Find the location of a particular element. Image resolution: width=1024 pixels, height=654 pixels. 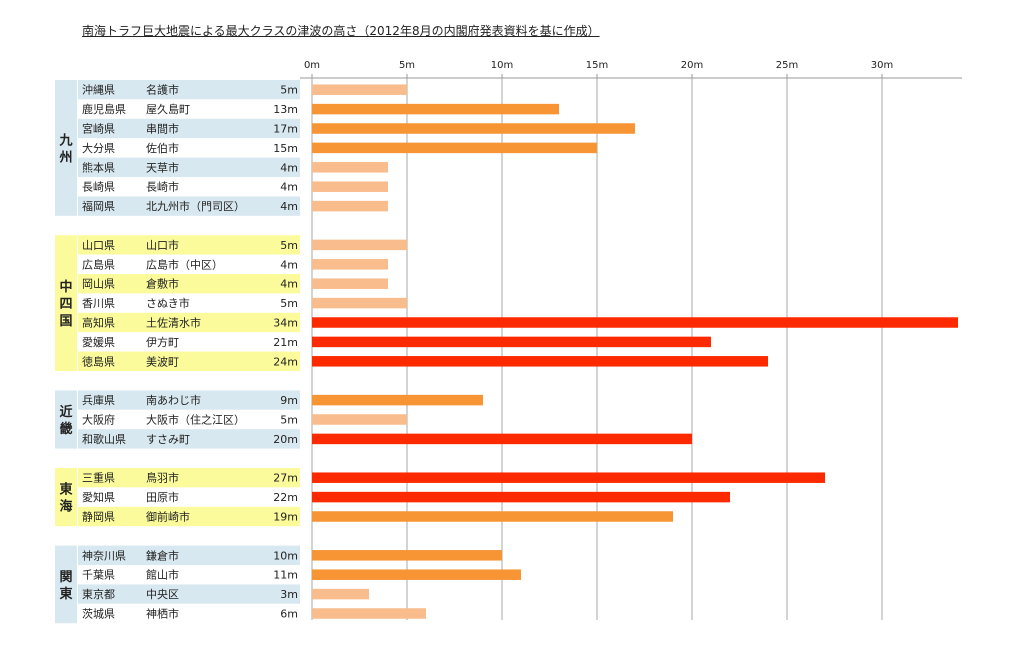

prefecture-label: 静岡県 is located at coordinates (98, 517).